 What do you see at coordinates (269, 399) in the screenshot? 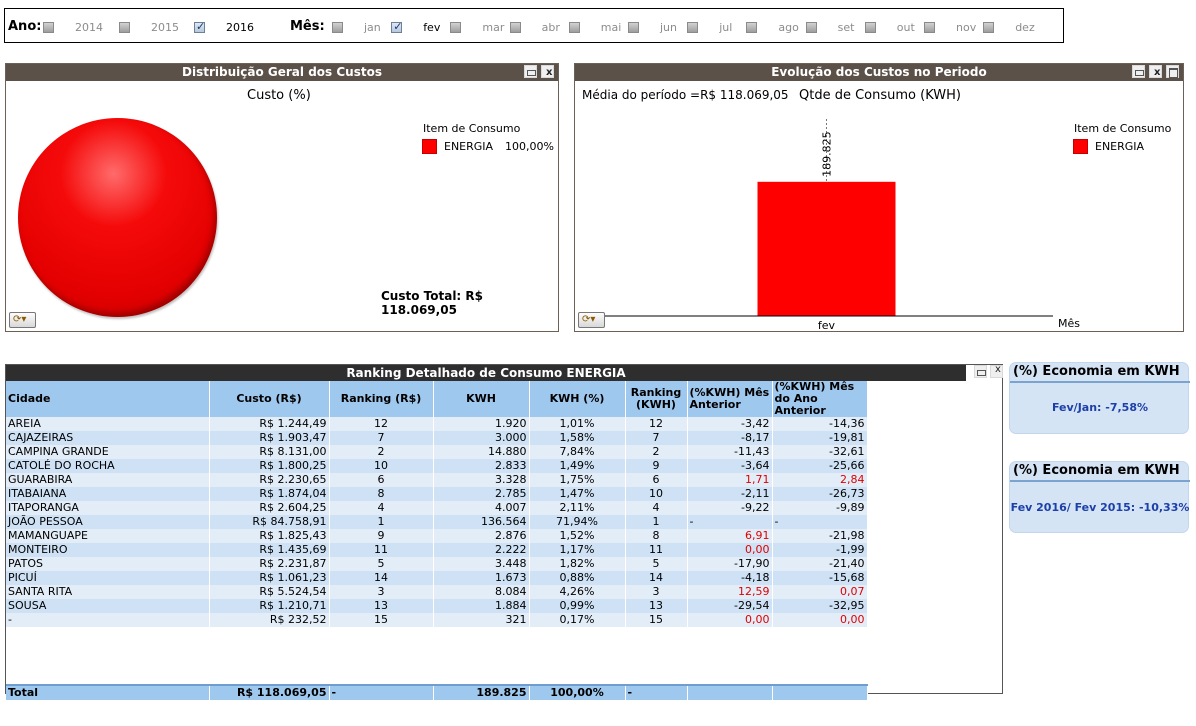
I see `column-header: Custo (R$)` at bounding box center [269, 399].